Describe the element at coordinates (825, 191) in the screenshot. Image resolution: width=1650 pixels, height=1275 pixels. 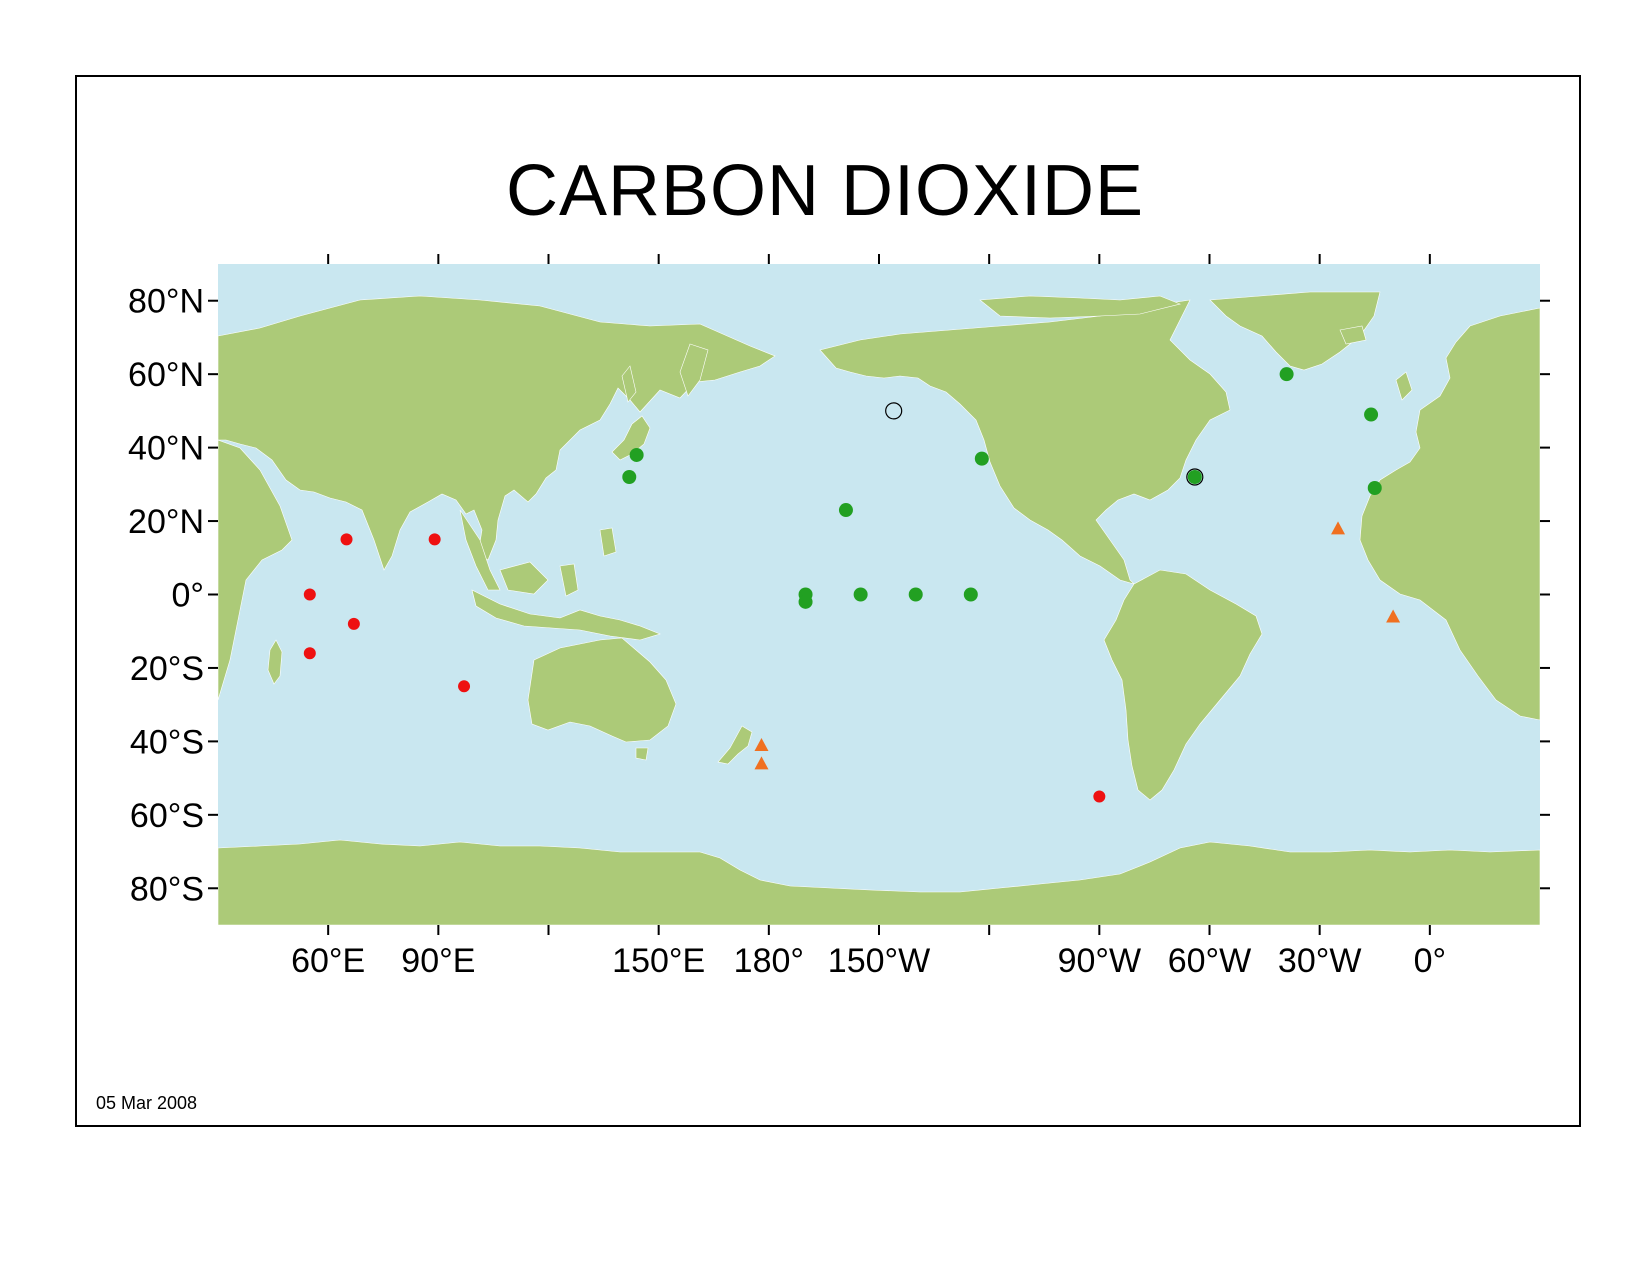
I see `page-title: CARBON DIOXIDE` at that location.